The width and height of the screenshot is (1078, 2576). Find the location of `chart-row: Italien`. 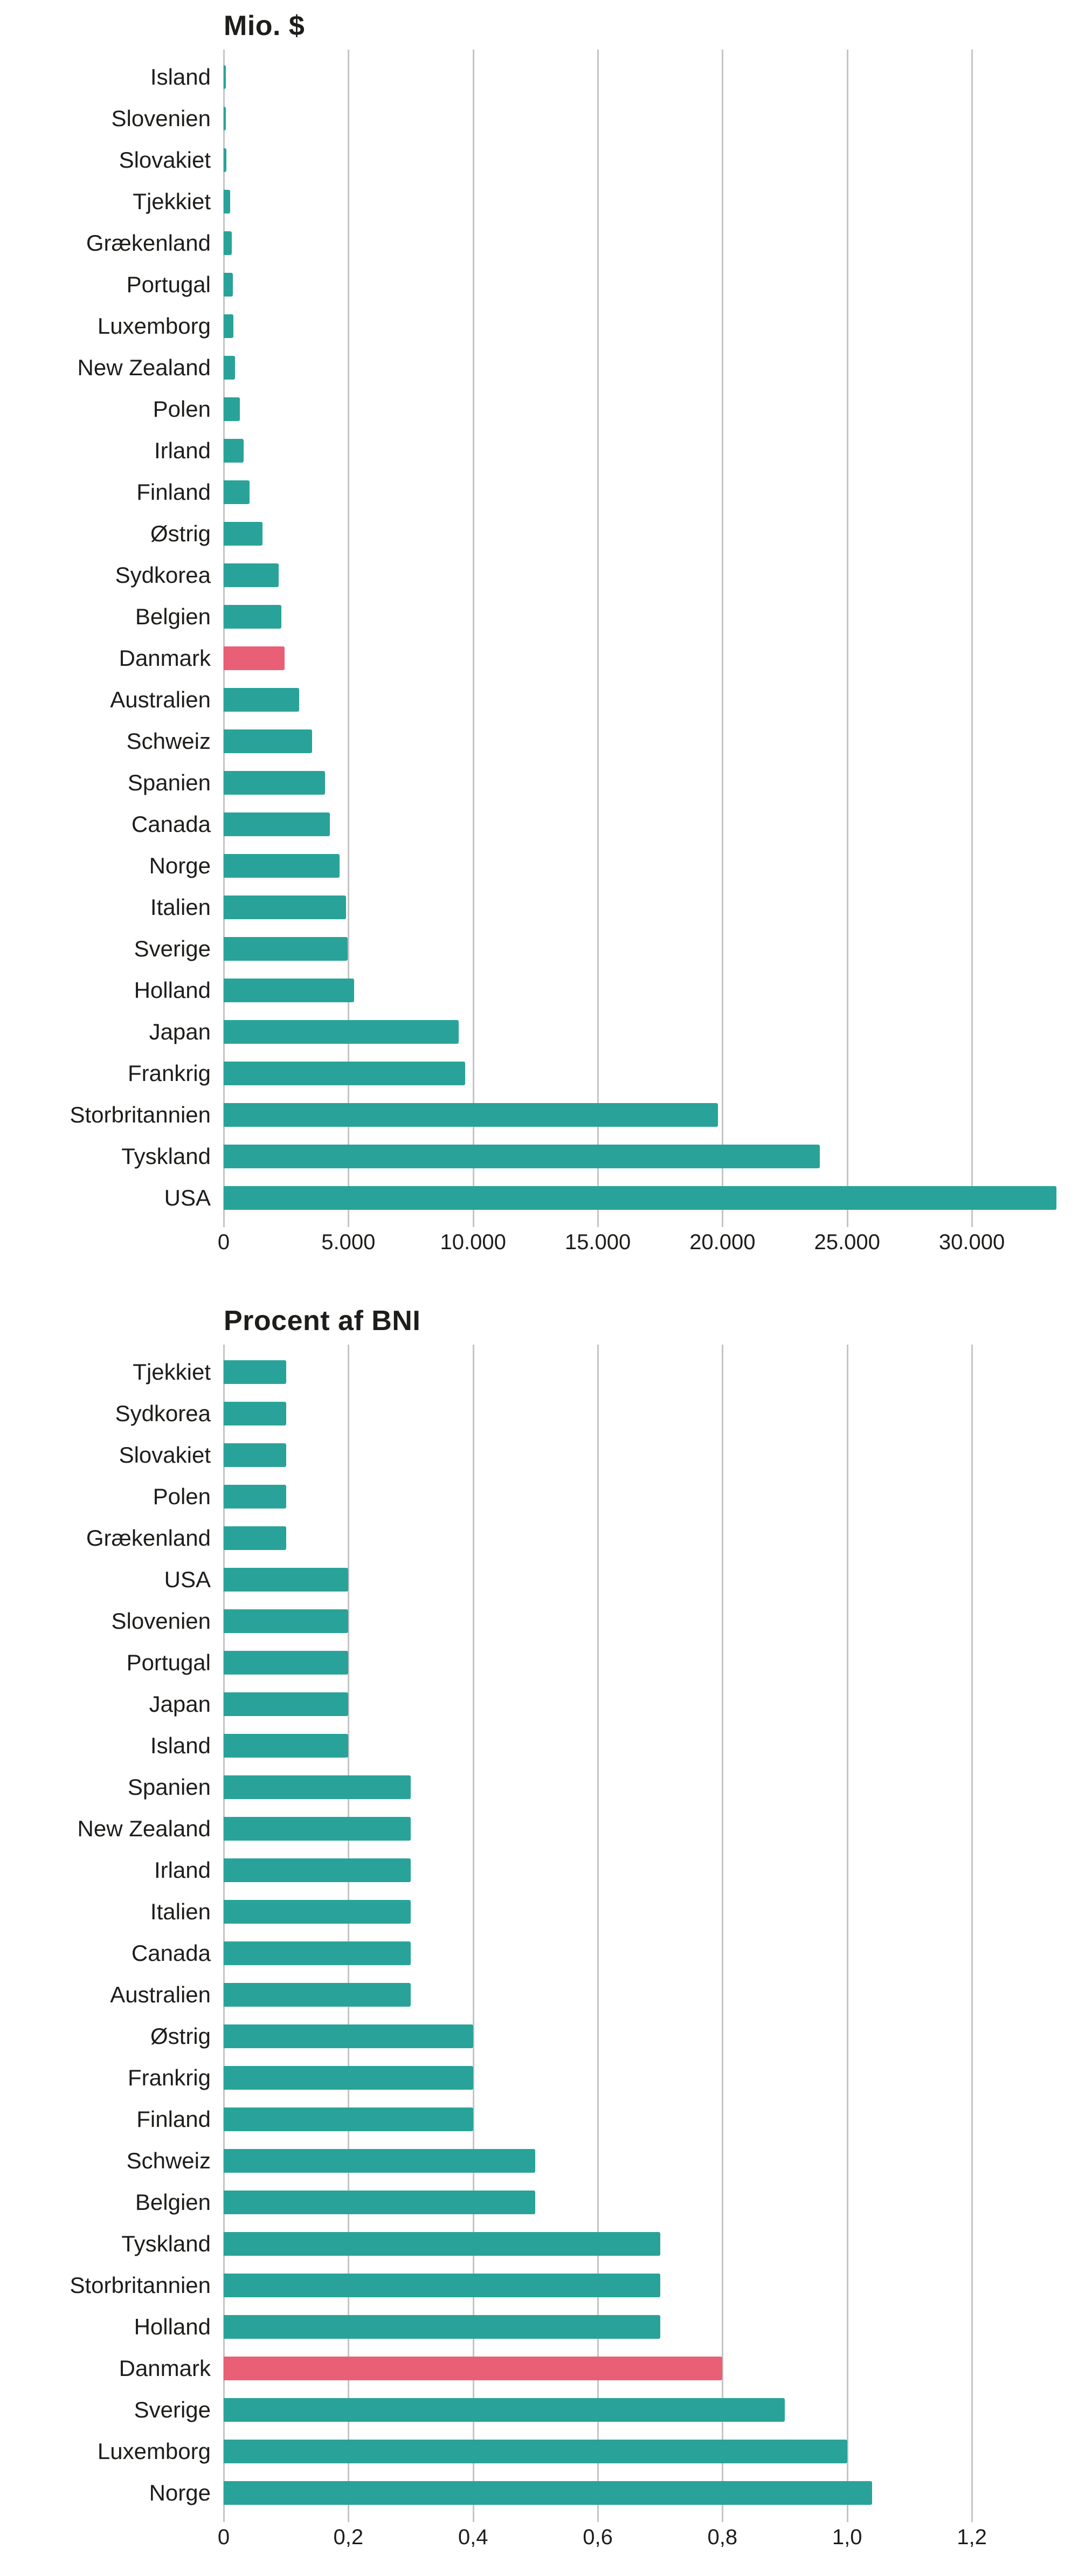

chart-row: Italien is located at coordinates (604, 907).